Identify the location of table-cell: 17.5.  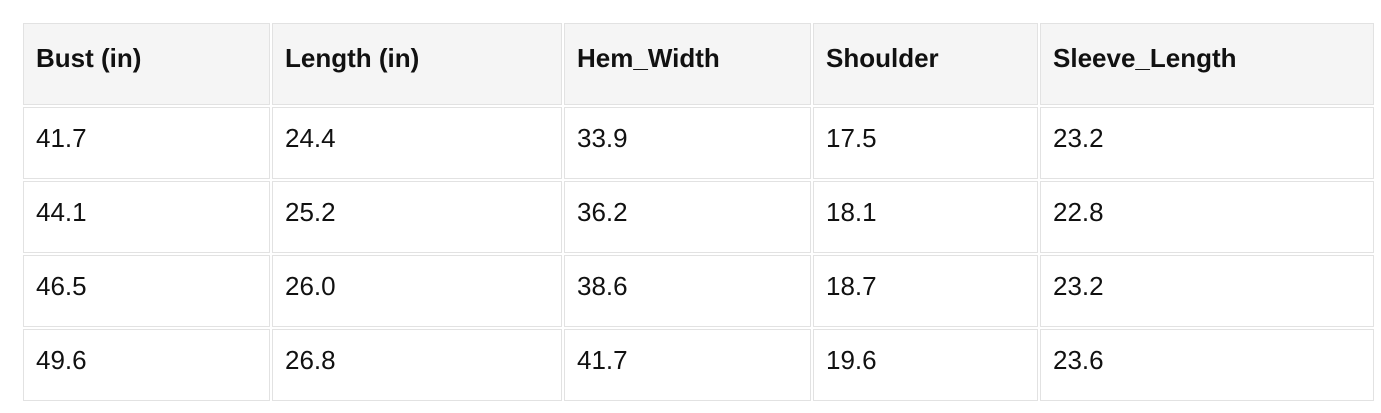
(925, 143).